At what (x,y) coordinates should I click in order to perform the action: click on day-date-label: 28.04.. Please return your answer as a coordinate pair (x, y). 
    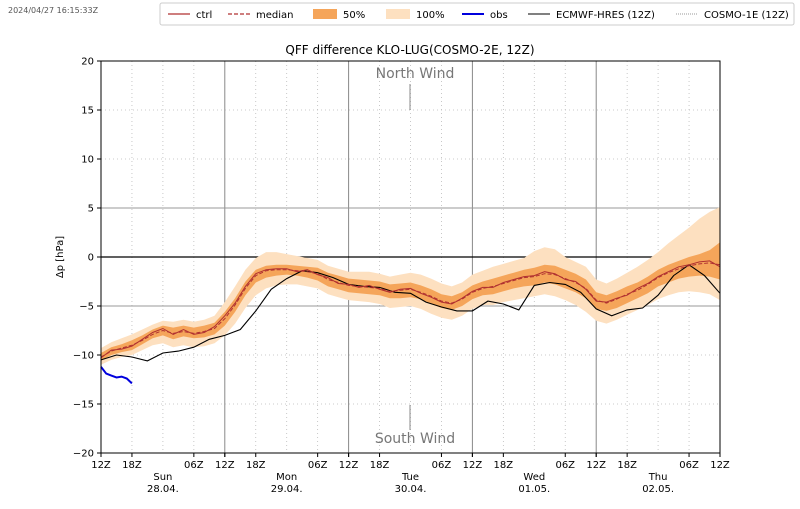
    Looking at the image, I should click on (163, 489).